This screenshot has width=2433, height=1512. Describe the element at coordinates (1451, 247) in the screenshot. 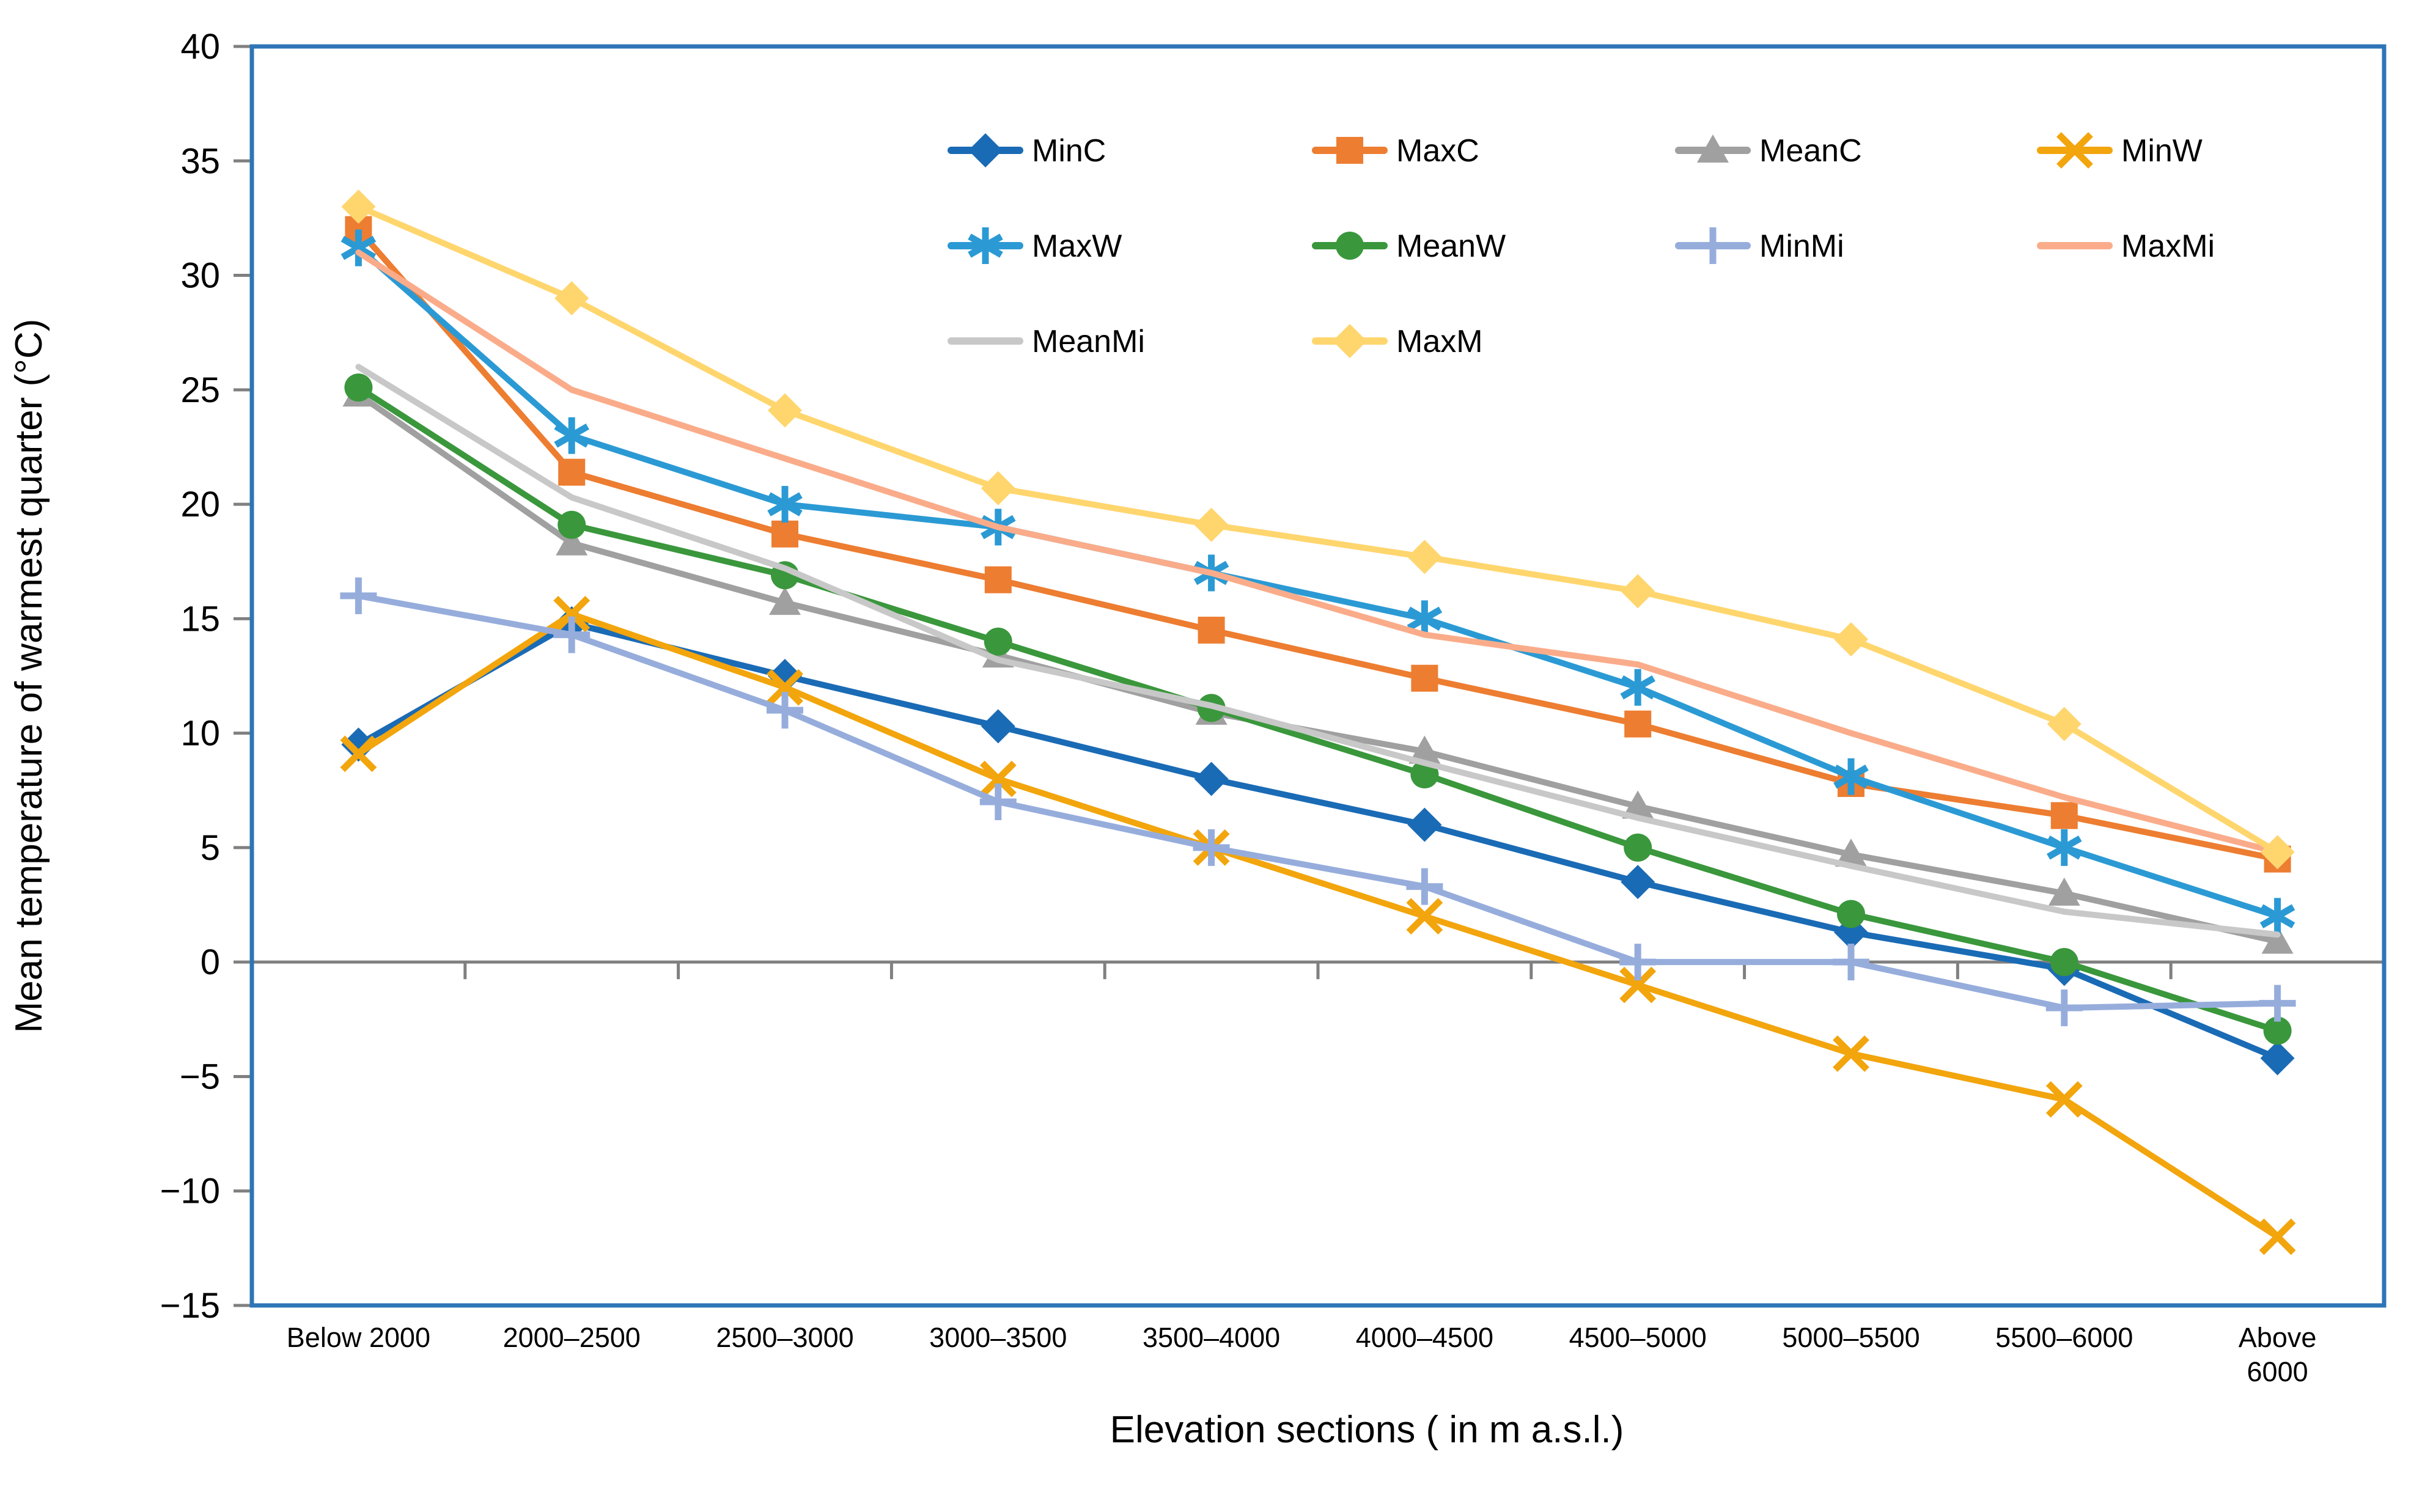

I see `legend-label-MeanW: MeanW` at that location.